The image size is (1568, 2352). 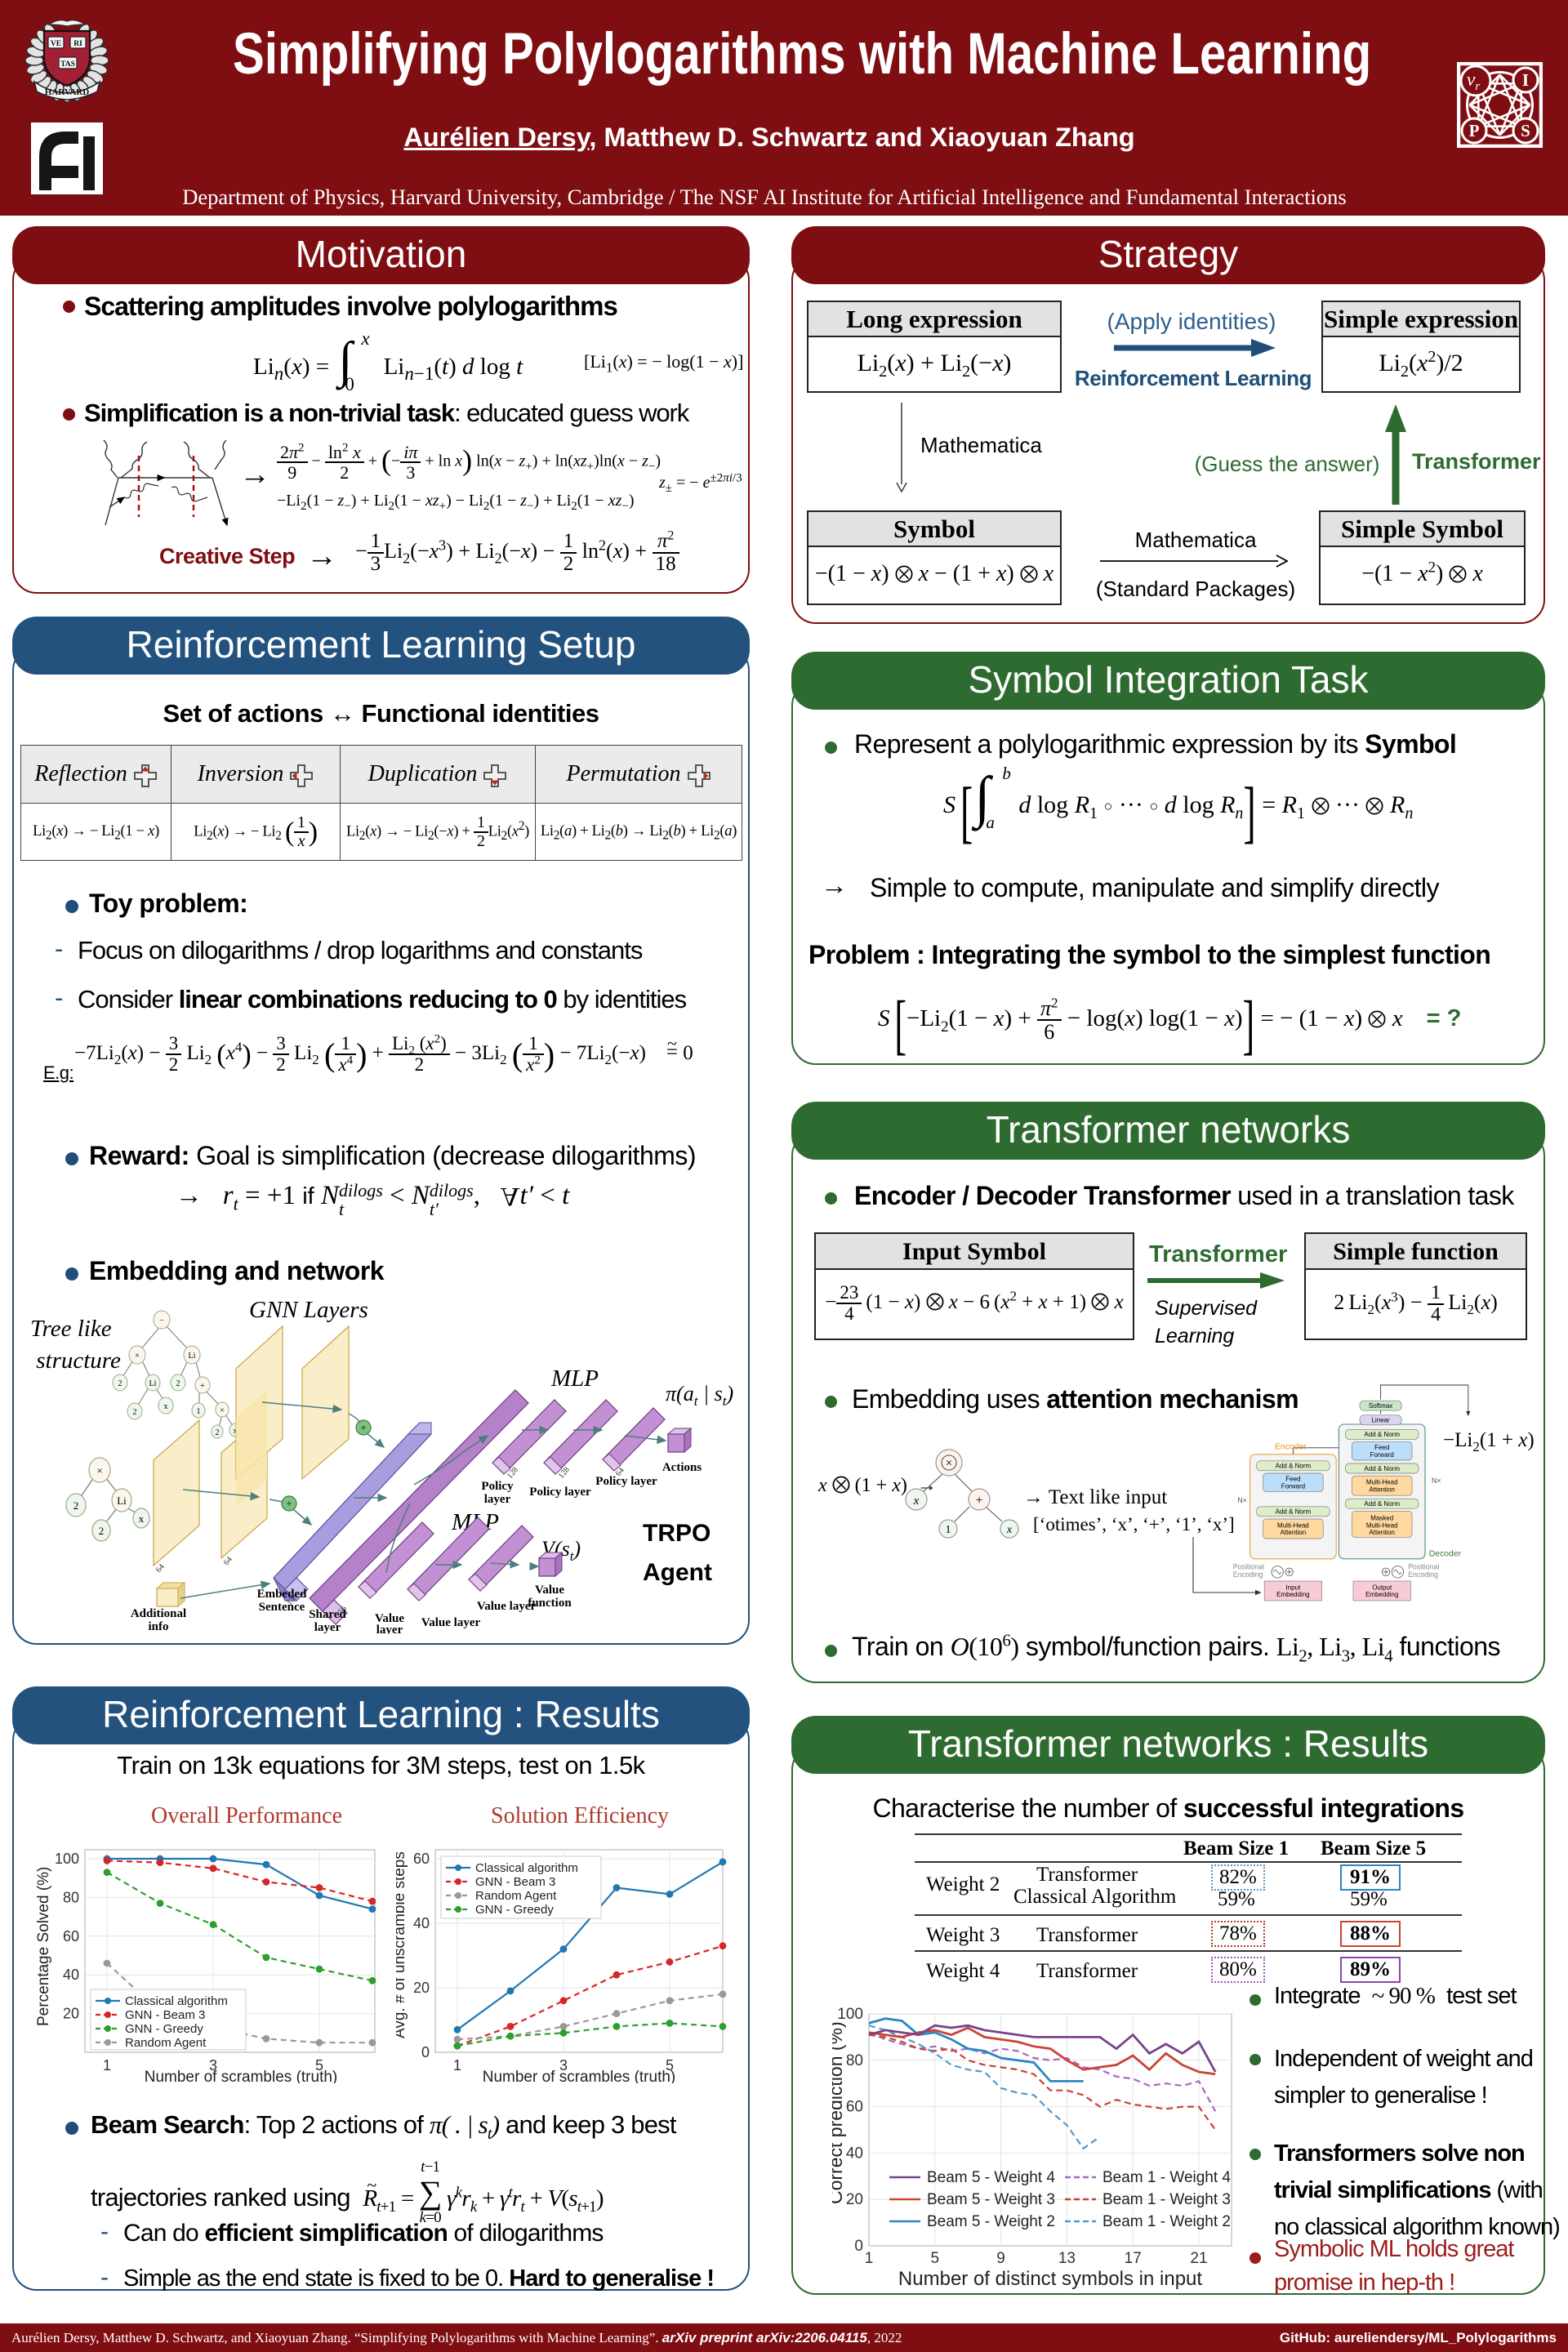 What do you see at coordinates (158, 1613) in the screenshot?
I see `svg-text: Additional` at bounding box center [158, 1613].